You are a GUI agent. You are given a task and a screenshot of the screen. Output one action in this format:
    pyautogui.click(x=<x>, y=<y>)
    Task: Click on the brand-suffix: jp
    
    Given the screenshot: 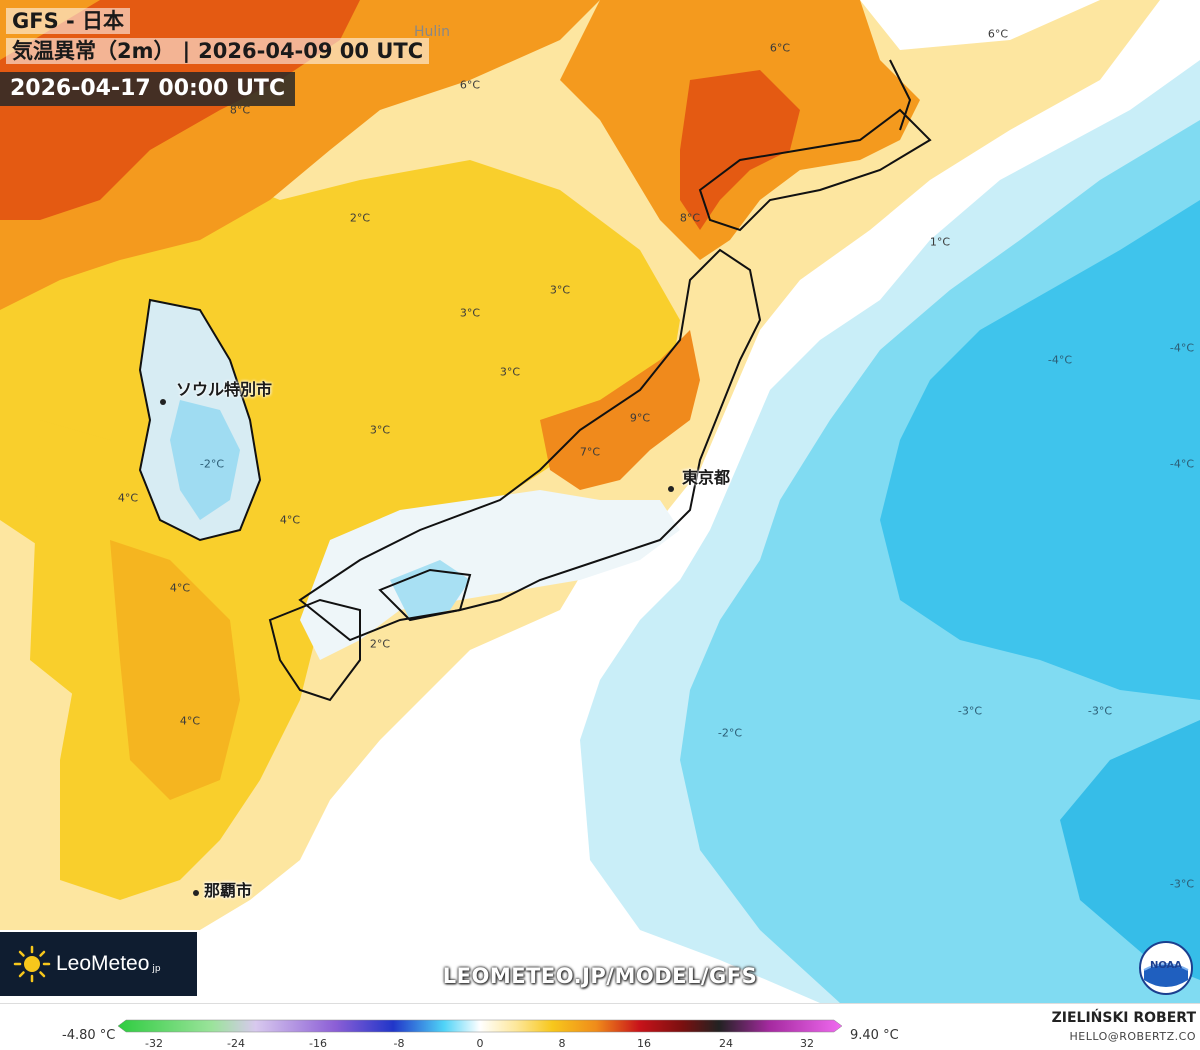 What is the action you would take?
    pyautogui.click(x=156, y=969)
    